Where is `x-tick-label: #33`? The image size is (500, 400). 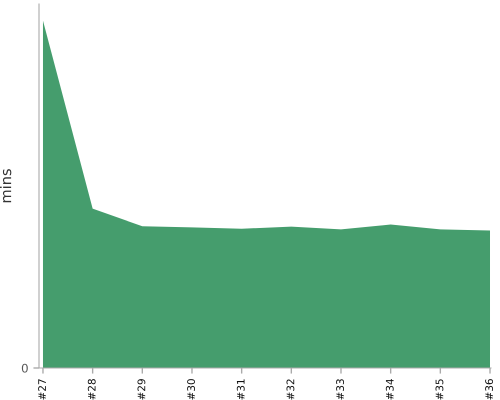
x-tick-label: #33 is located at coordinates (340, 389).